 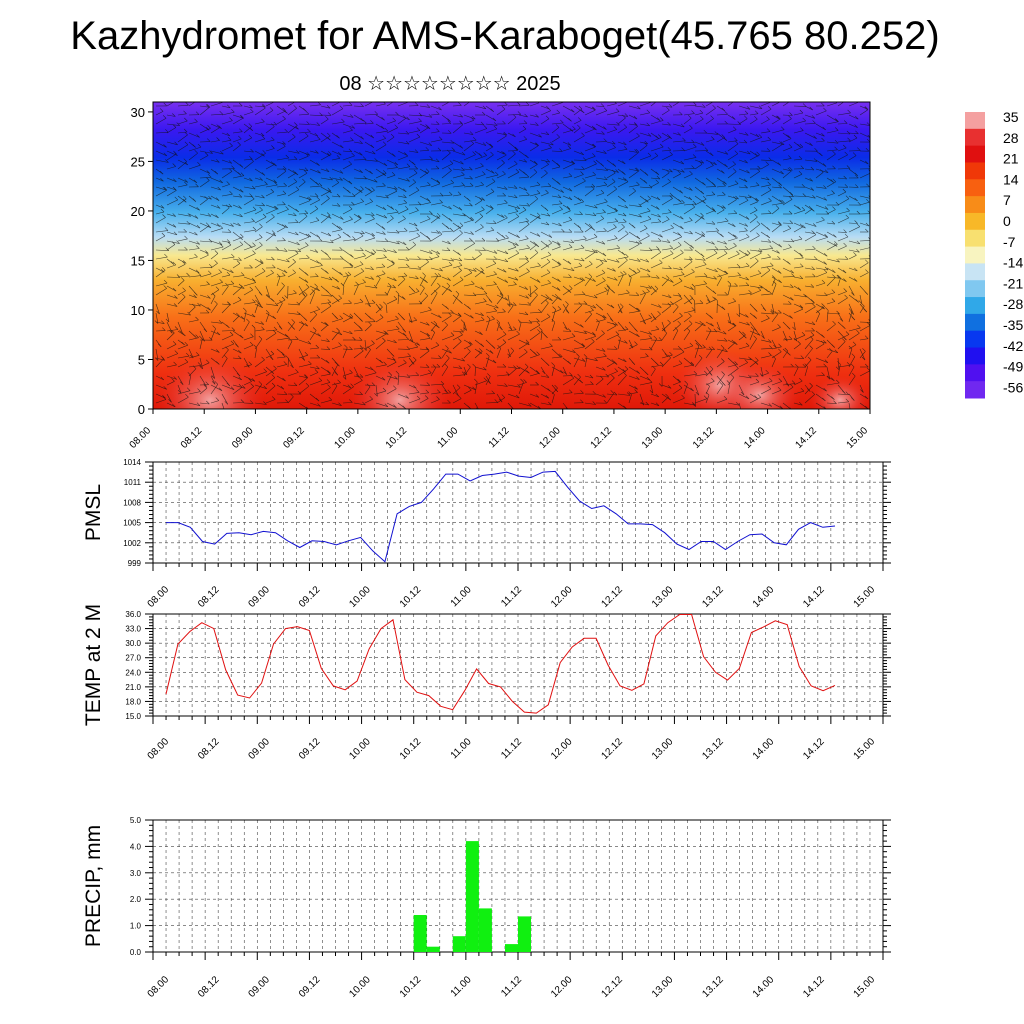 What do you see at coordinates (511, 748) in the screenshot?
I see `x-tick-label: 11.12` at bounding box center [511, 748].